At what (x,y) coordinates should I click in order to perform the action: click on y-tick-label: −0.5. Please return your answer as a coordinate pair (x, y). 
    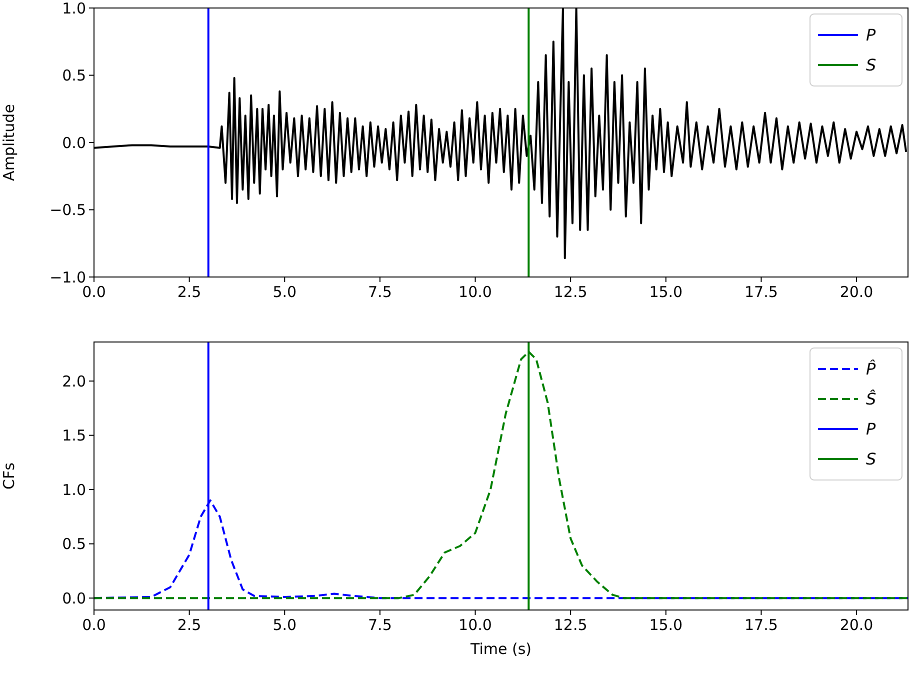
    Looking at the image, I should click on (68, 210).